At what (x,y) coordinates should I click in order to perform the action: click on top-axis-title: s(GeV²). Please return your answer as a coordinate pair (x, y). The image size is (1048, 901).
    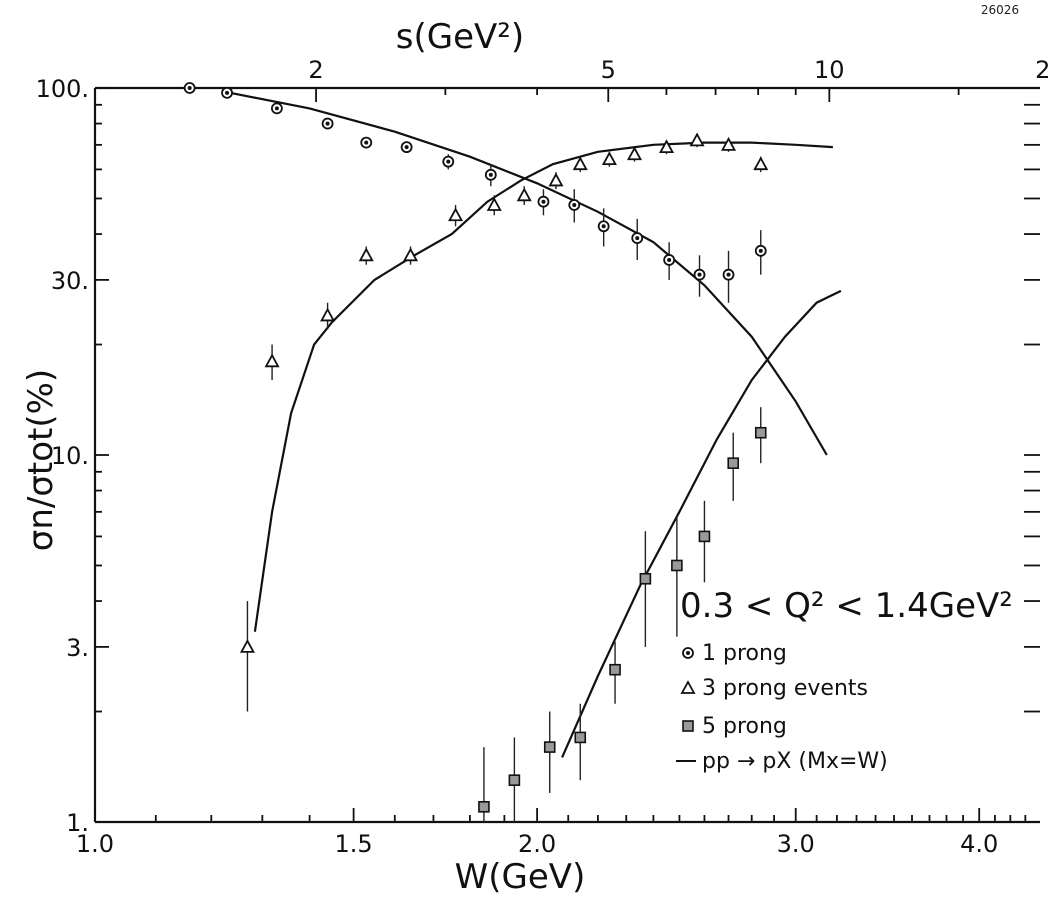
    Looking at the image, I should click on (460, 37).